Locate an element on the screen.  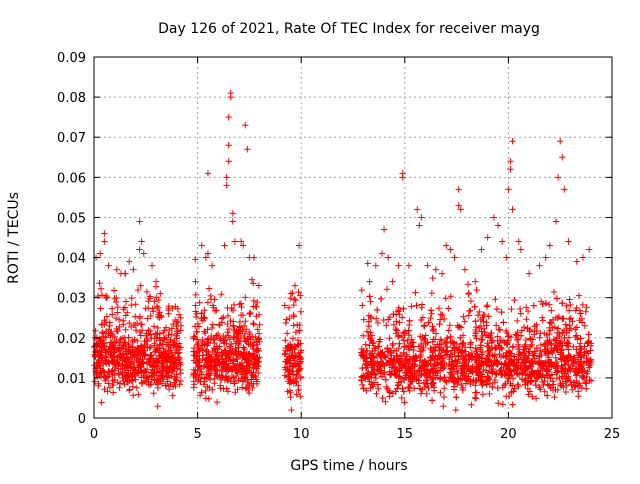
x-tick-label: 5 is located at coordinates (197, 434).